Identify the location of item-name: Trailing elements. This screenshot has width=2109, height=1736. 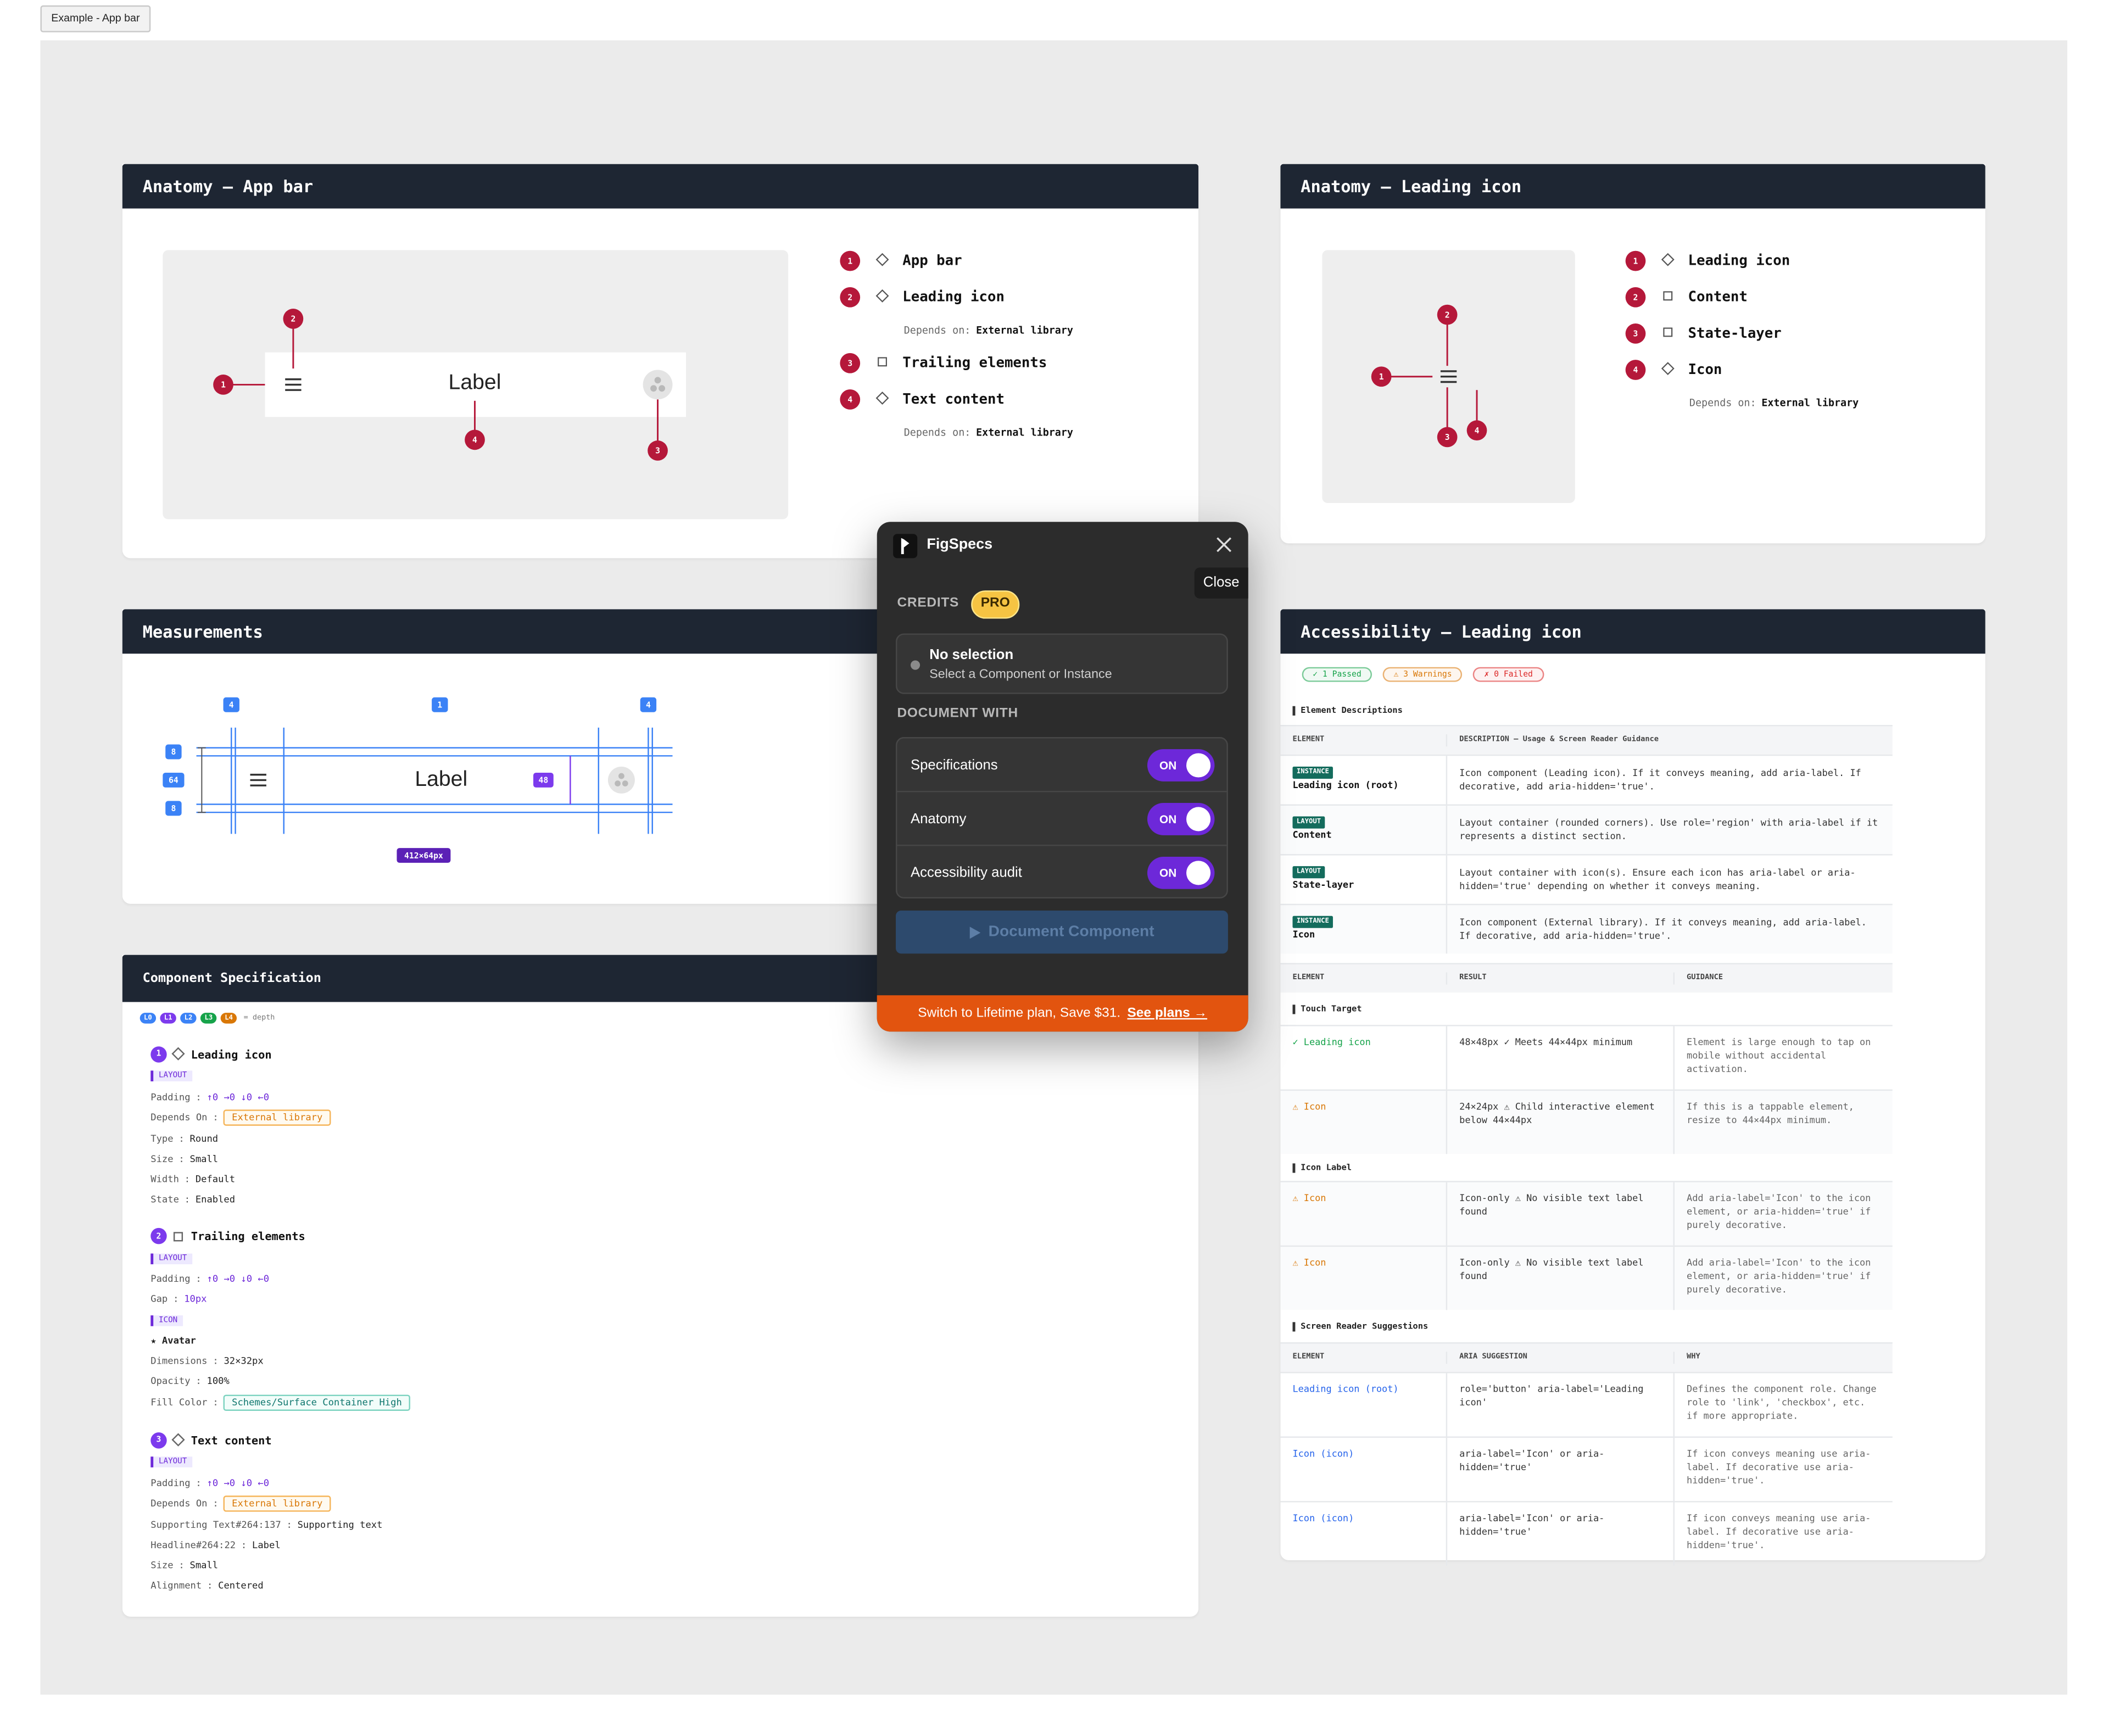
(248, 1236).